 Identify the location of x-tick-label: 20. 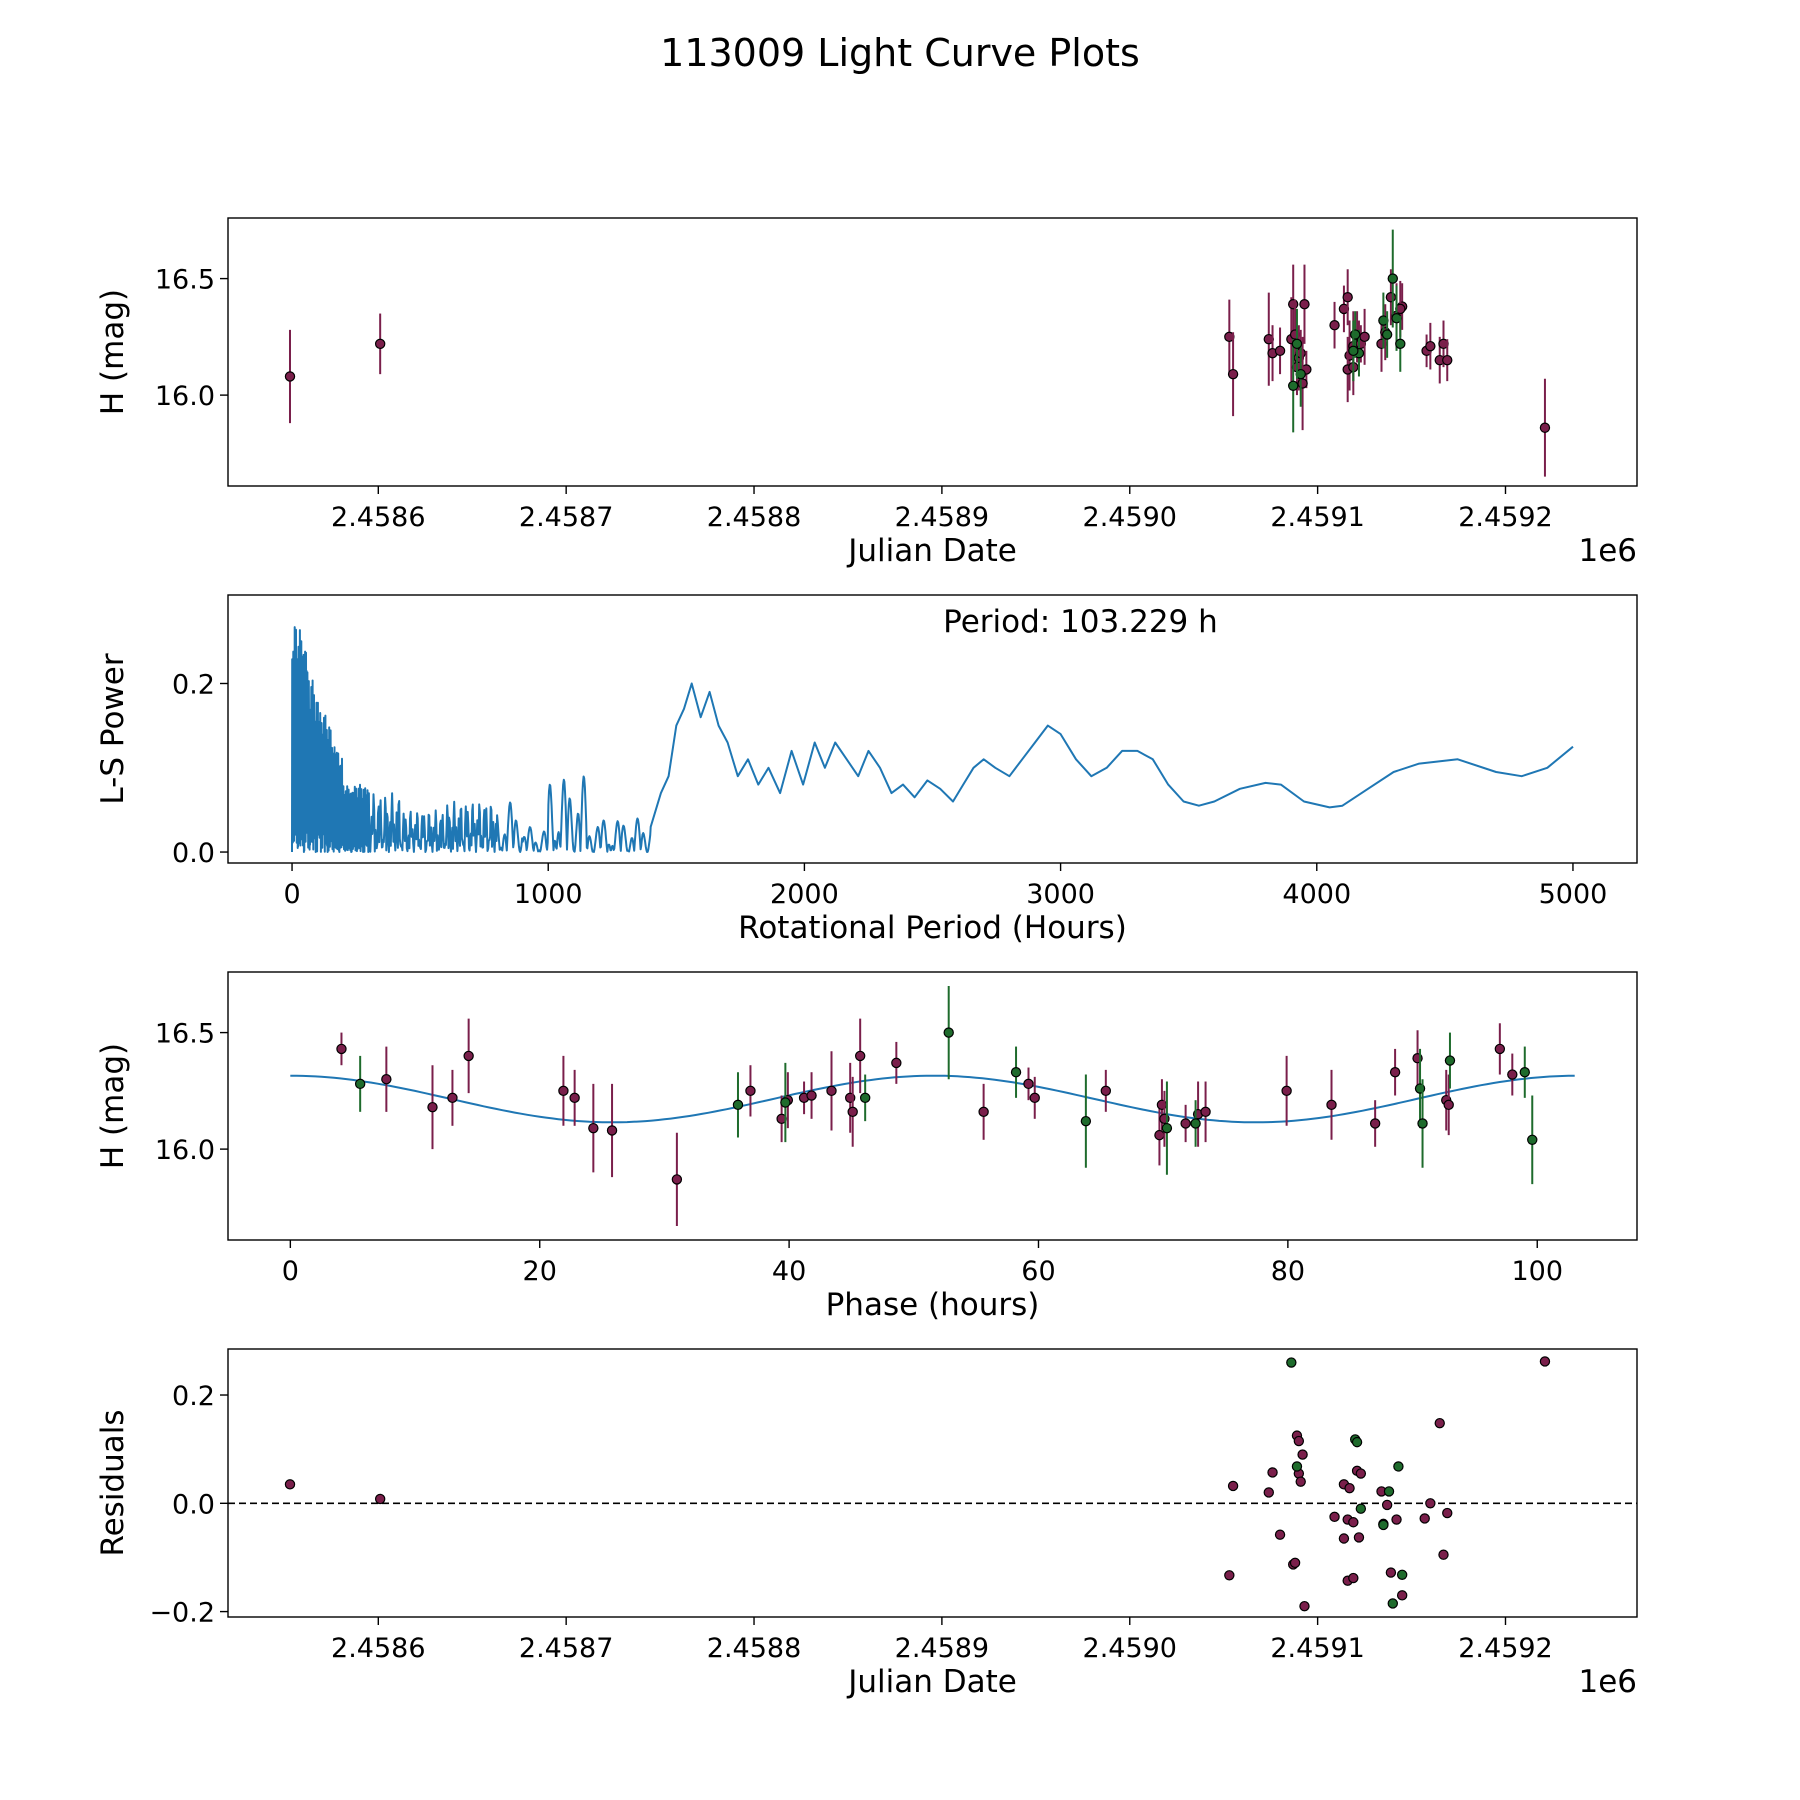
(540, 1271).